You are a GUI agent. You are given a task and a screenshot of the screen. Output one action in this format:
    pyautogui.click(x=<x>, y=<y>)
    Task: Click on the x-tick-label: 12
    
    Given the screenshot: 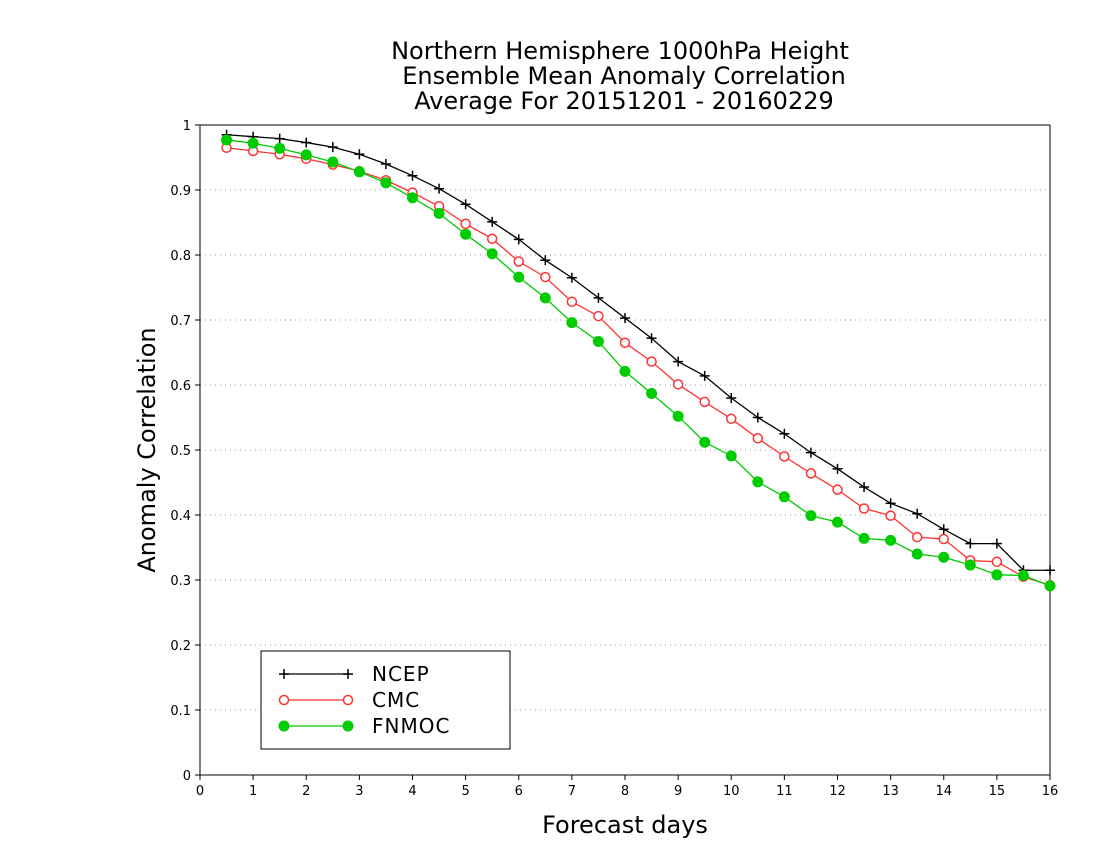 What is the action you would take?
    pyautogui.click(x=837, y=791)
    